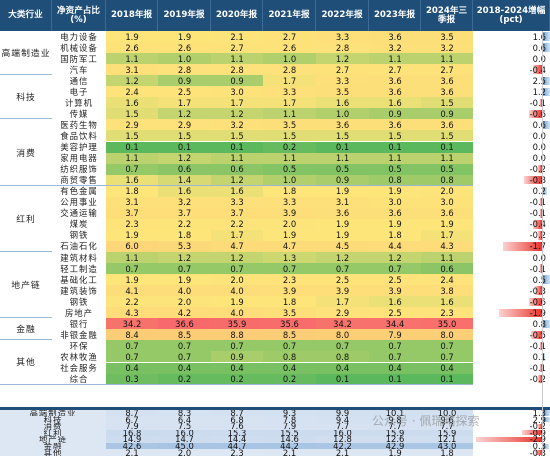  Describe the element at coordinates (184, 92) in the screenshot. I see `value-cell: 2.5` at that location.